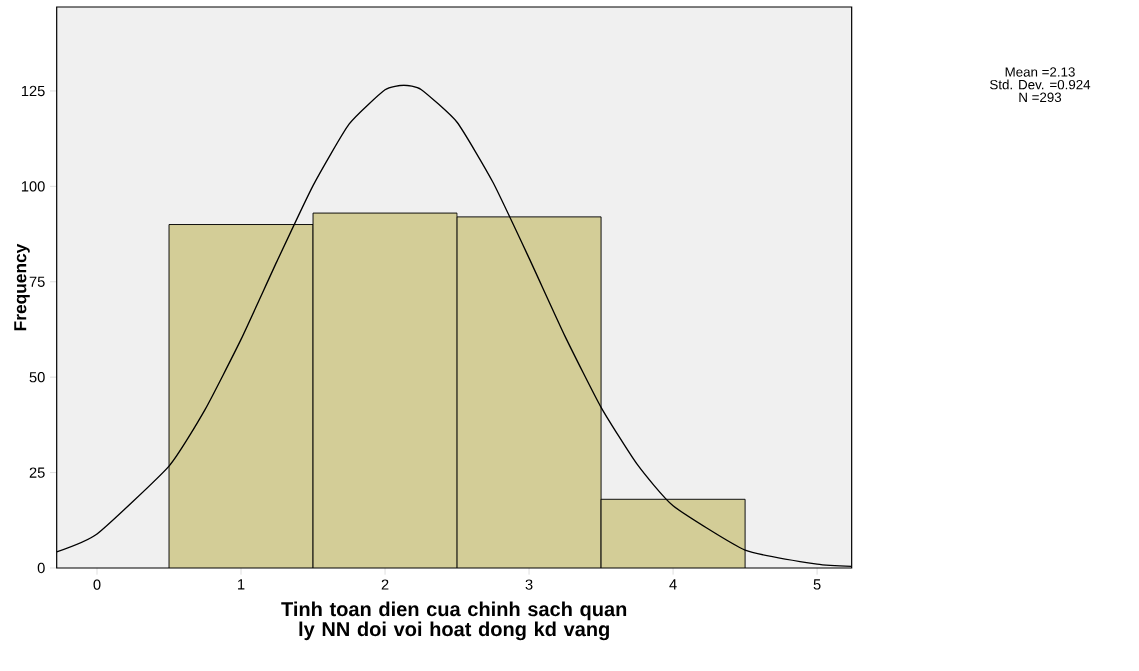  I want to click on y-tick-label: 0, so click(41, 568).